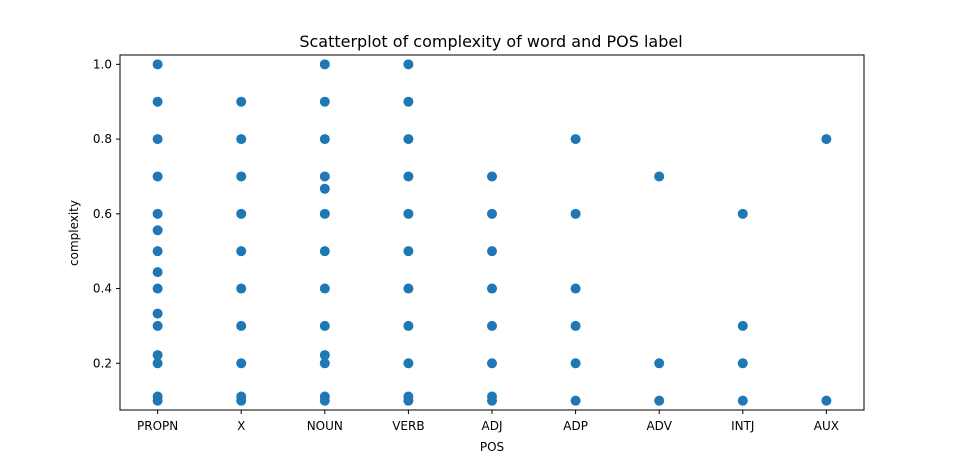  Describe the element at coordinates (102, 214) in the screenshot. I see `y-tick-label: 0.6` at that location.